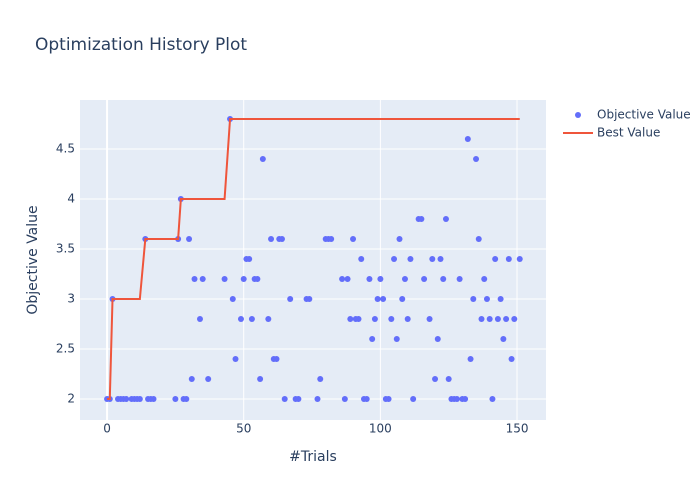 Image resolution: width=700 pixels, height=504 pixels. What do you see at coordinates (628, 133) in the screenshot?
I see `legend-label: Best Value` at bounding box center [628, 133].